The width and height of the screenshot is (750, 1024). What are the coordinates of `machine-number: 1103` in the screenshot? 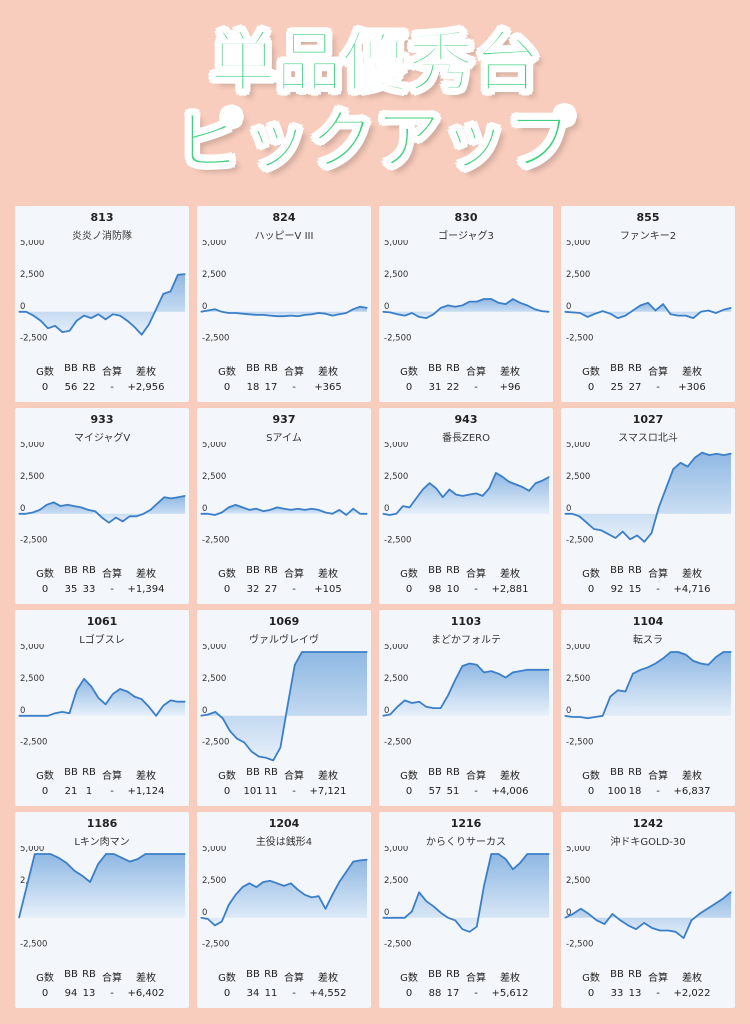 It's located at (466, 621).